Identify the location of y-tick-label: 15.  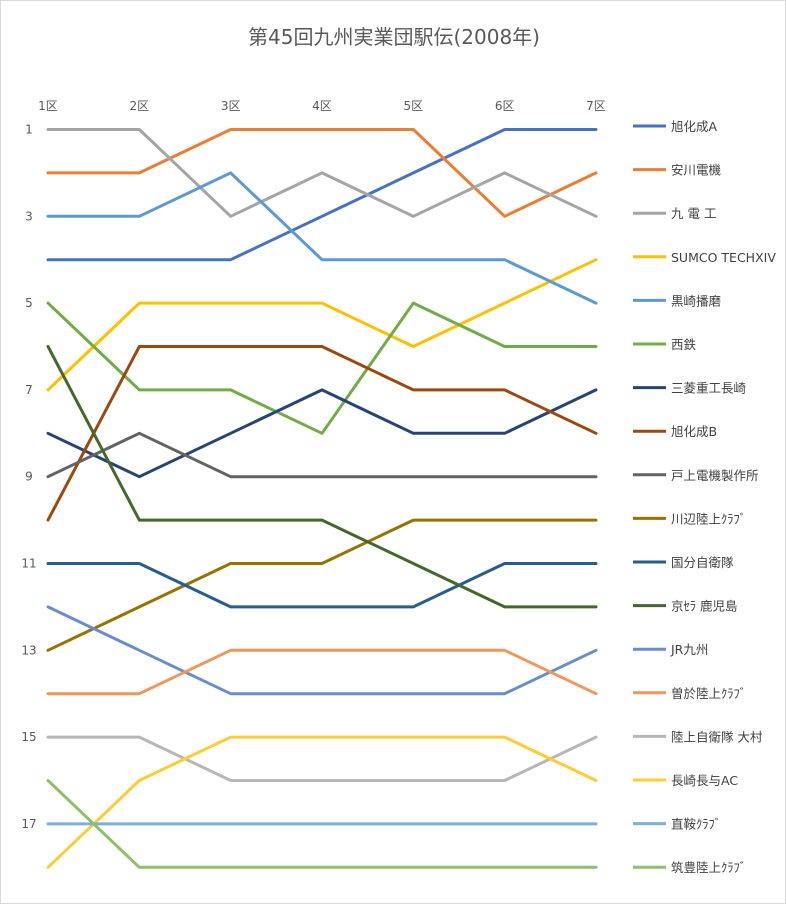
(28, 737).